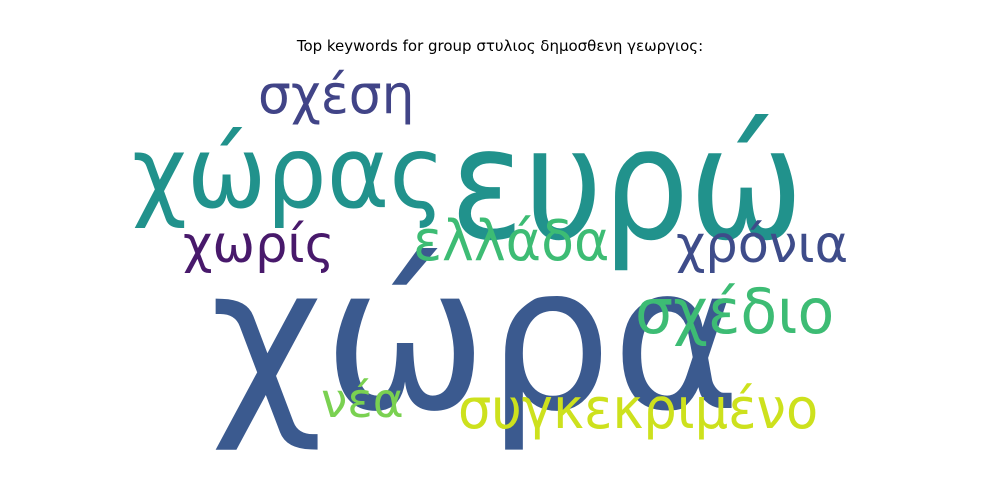  I want to click on word-7: χρόνια, so click(762, 245).